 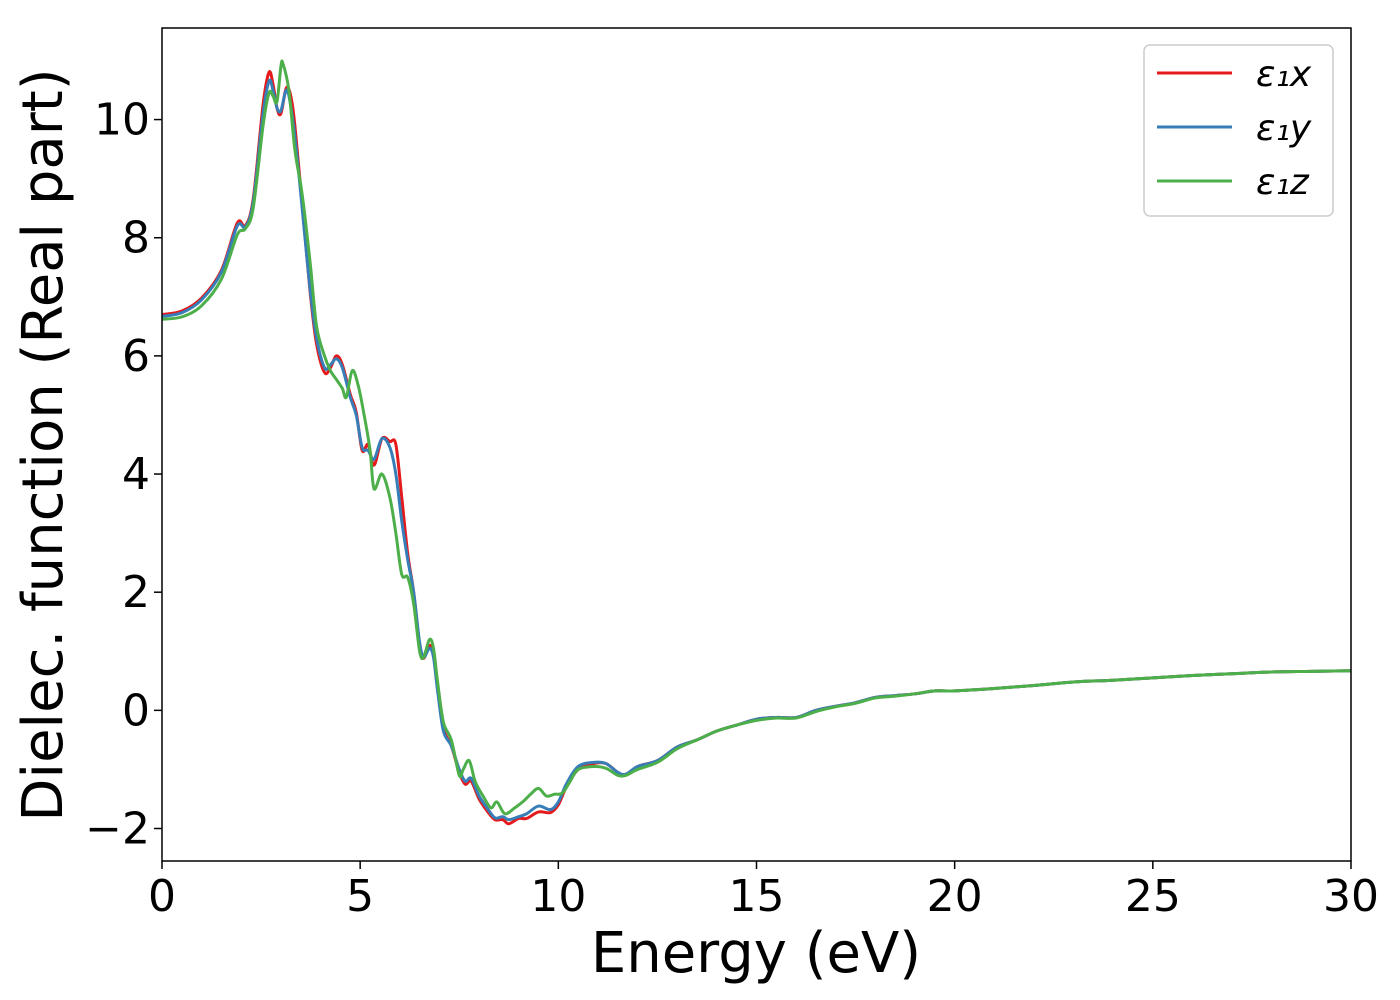 I want to click on x-tick-label: 10, so click(x=558, y=896).